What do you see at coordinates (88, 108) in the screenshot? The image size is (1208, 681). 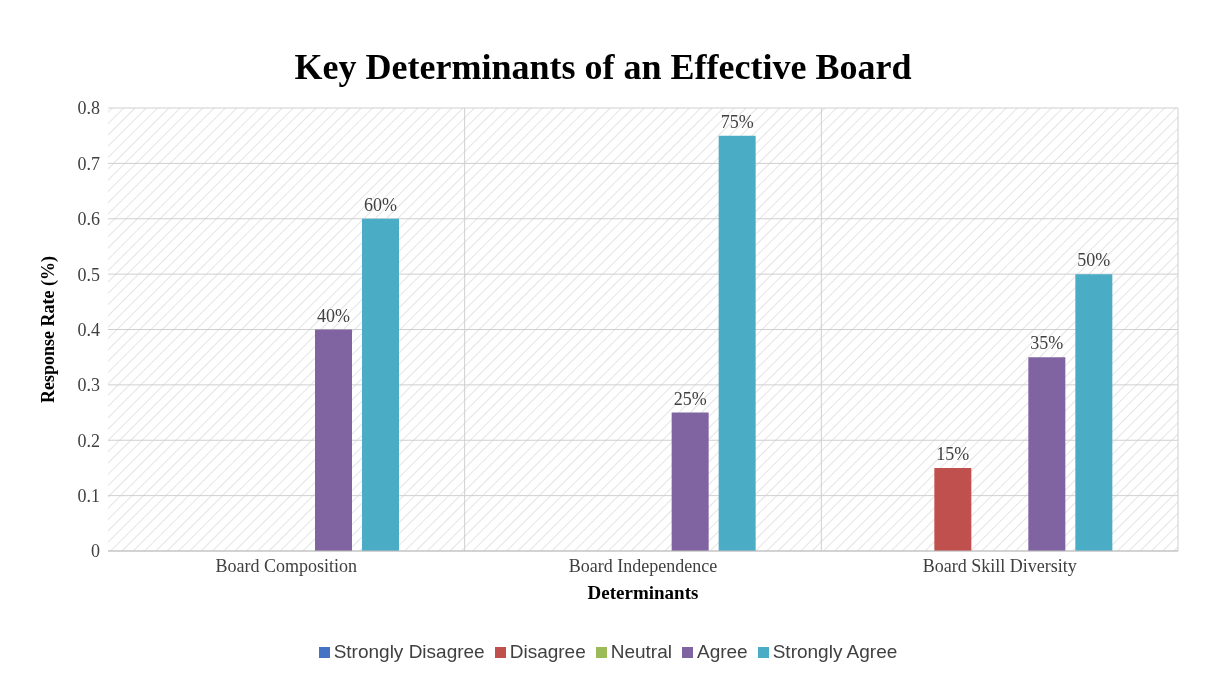 I see `y-tick-label: 0.8` at bounding box center [88, 108].